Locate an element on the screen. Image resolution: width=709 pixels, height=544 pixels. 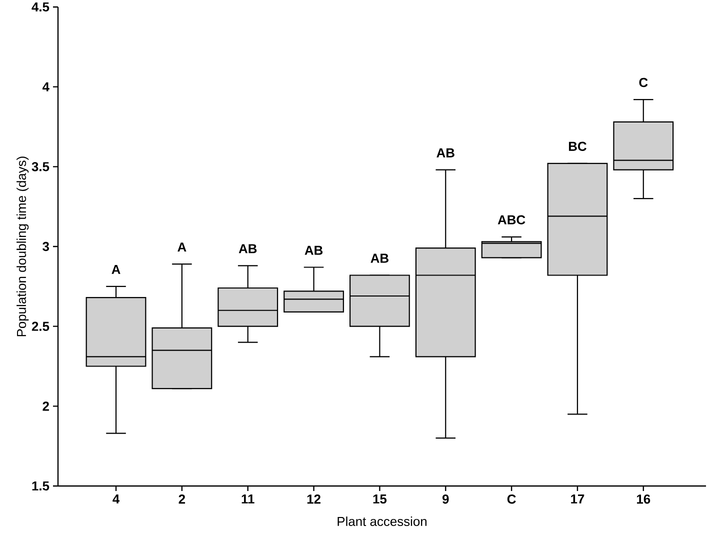
annotation: BC is located at coordinates (577, 146).